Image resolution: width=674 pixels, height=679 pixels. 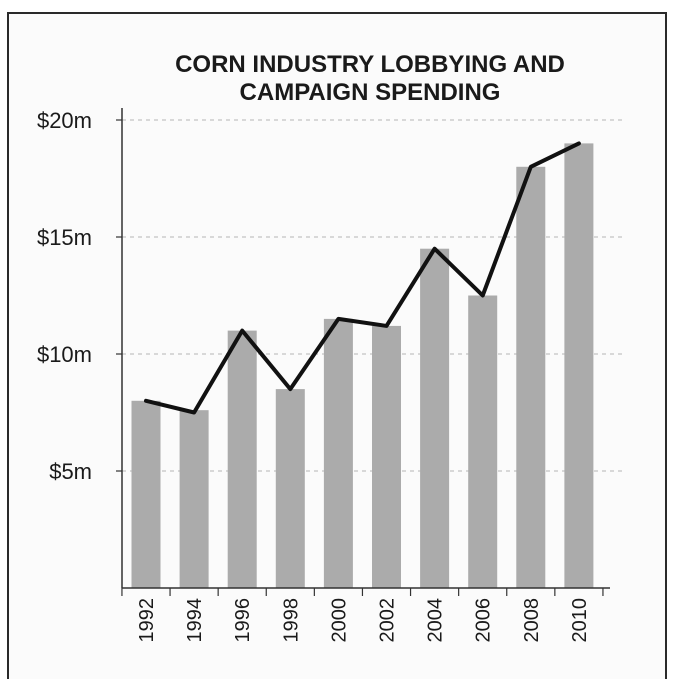 I want to click on x-tick-label-2008: 2008, so click(x=532, y=620).